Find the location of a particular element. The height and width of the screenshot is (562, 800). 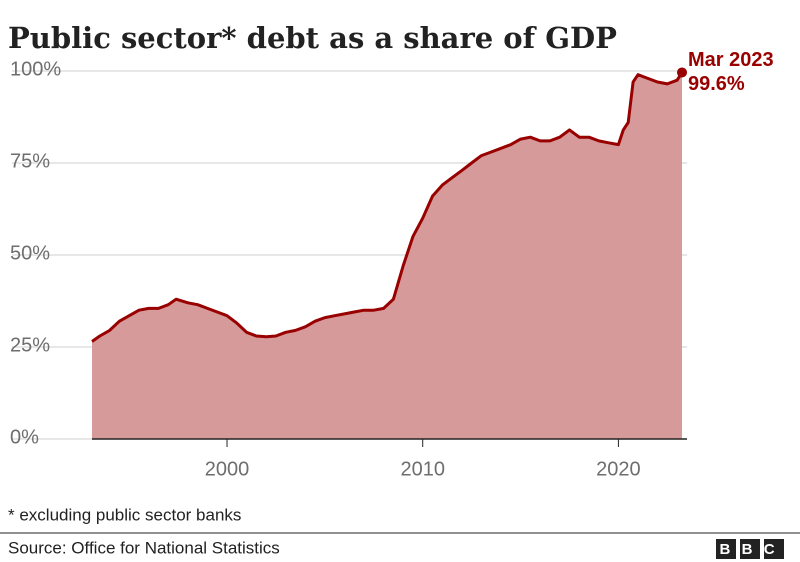

end-value-label: 99.6% is located at coordinates (716, 84).